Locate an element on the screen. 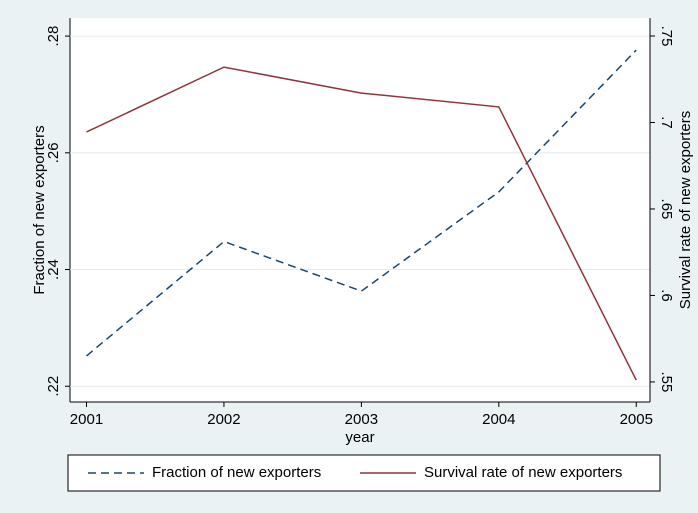  x-tick-label: 2004 is located at coordinates (498, 419).